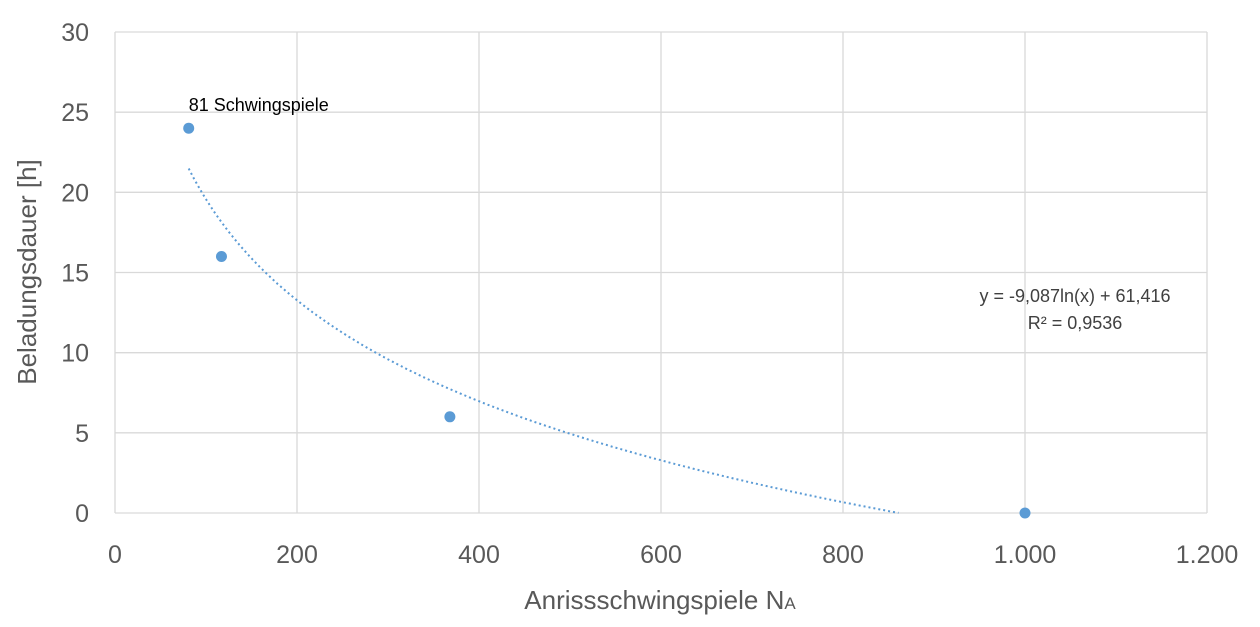 The image size is (1260, 627). Describe the element at coordinates (1075, 323) in the screenshot. I see `trendline-r-squared: R² = 0,9536` at that location.